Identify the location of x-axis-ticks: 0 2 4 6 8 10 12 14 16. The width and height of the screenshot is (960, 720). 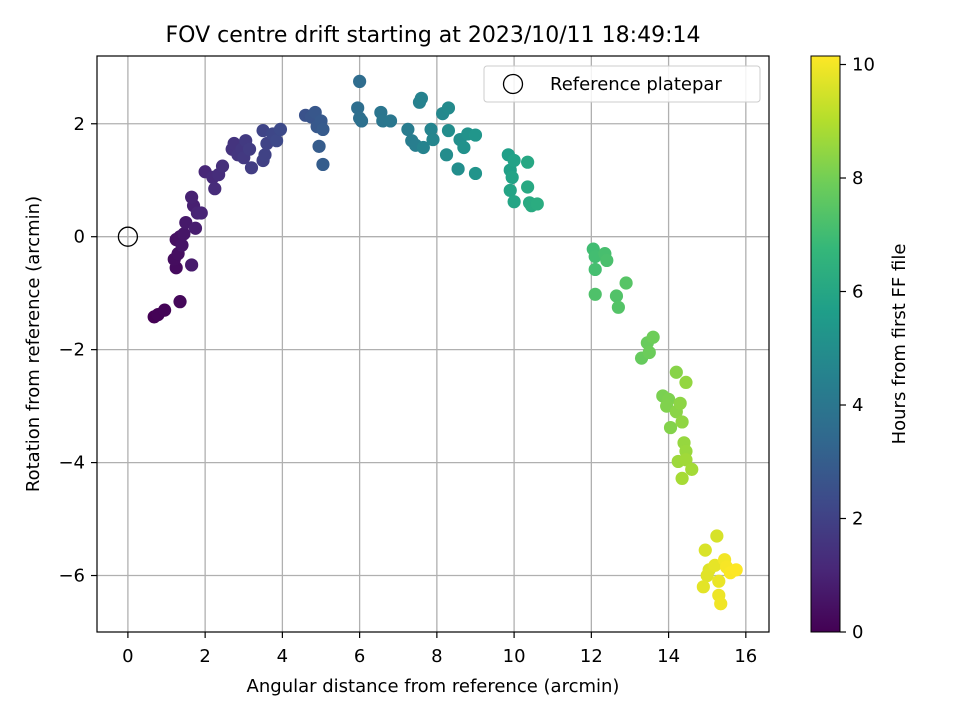
(439, 649).